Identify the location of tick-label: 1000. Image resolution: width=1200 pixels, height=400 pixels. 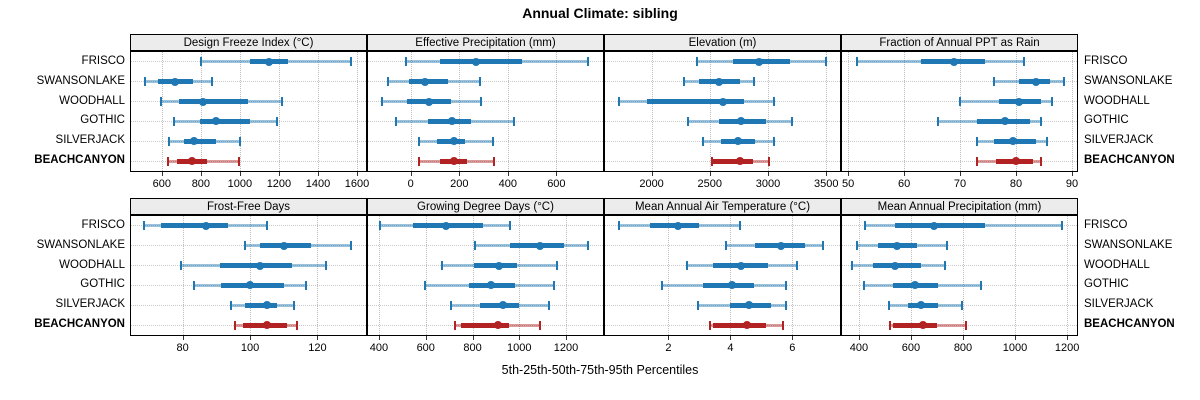
(240, 184).